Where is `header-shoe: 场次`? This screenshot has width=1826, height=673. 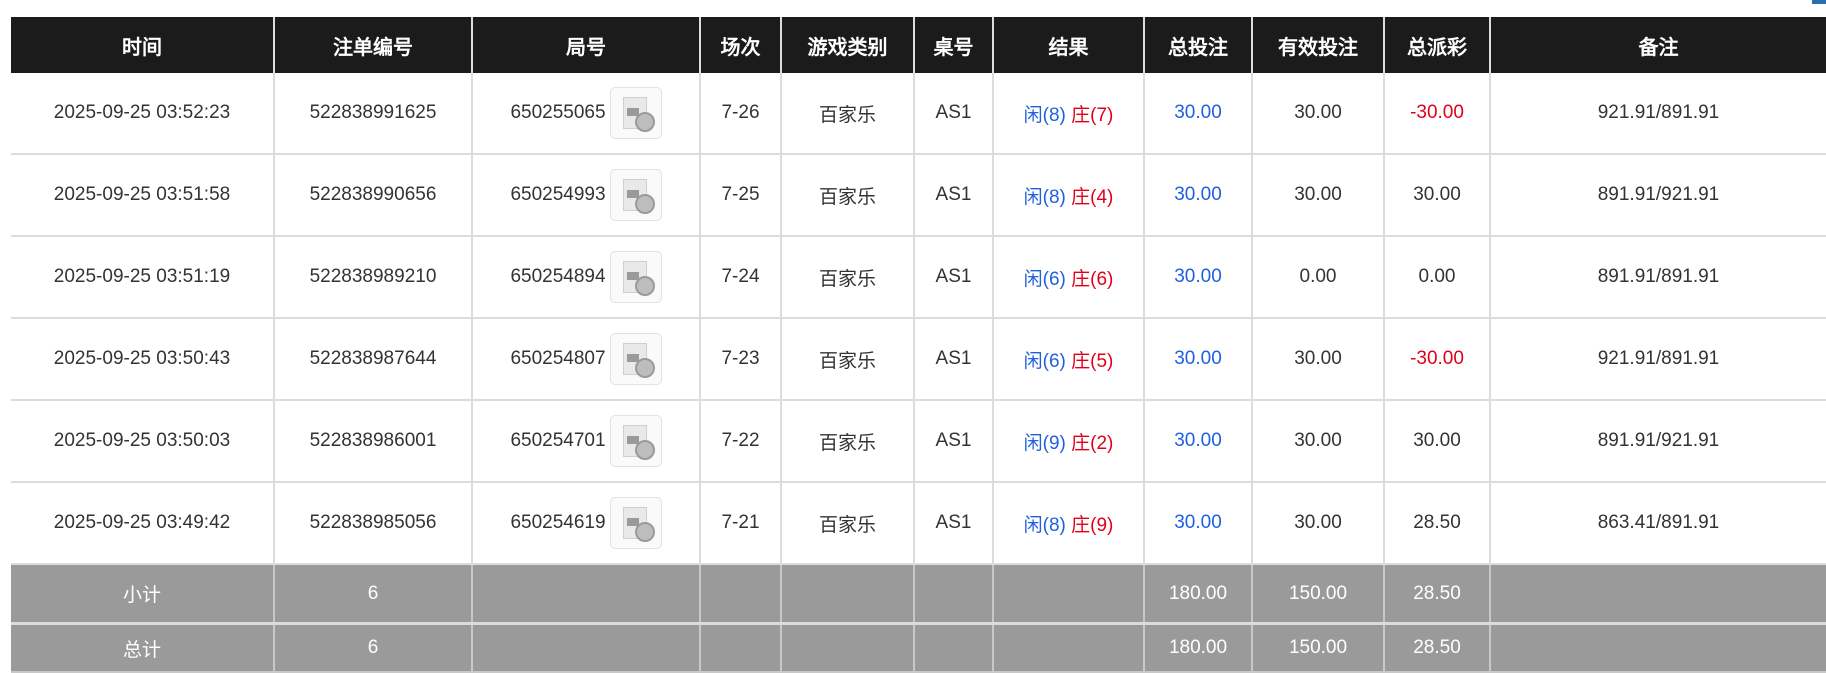 header-shoe: 场次 is located at coordinates (740, 45).